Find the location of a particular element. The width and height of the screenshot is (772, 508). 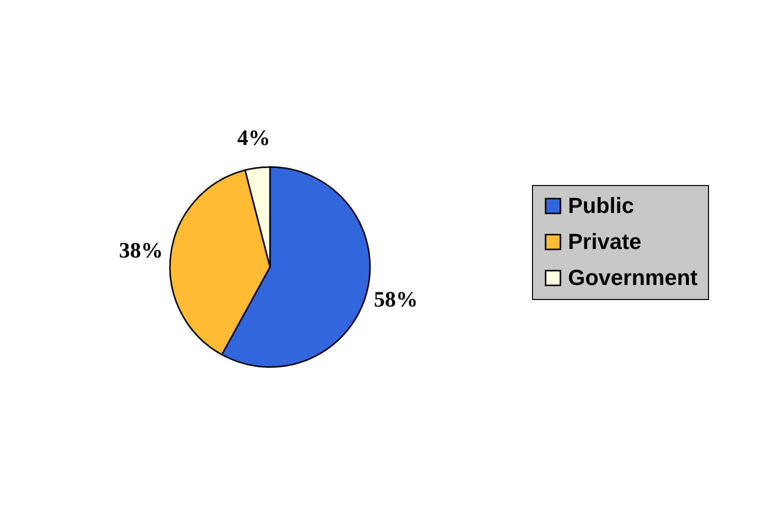

legend-label: Private is located at coordinates (605, 241).